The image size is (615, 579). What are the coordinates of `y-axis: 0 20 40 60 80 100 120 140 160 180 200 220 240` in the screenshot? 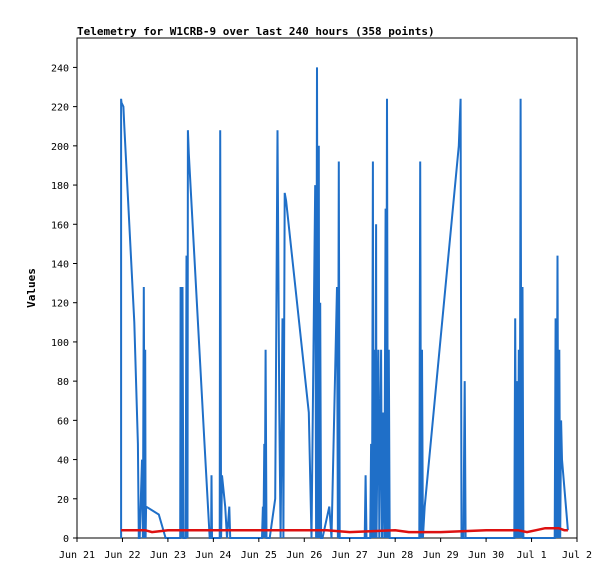 It's located at (64, 304).